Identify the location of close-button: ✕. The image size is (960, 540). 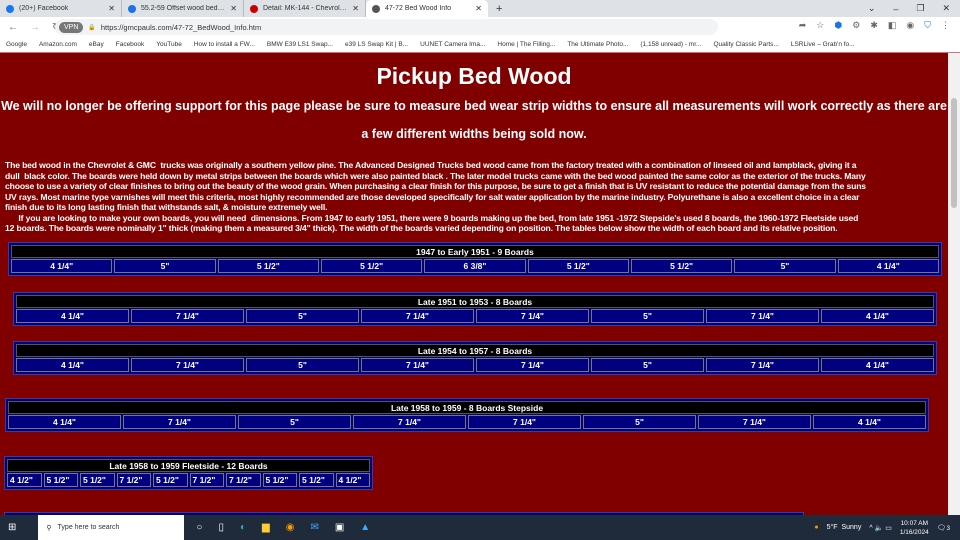
(946, 8).